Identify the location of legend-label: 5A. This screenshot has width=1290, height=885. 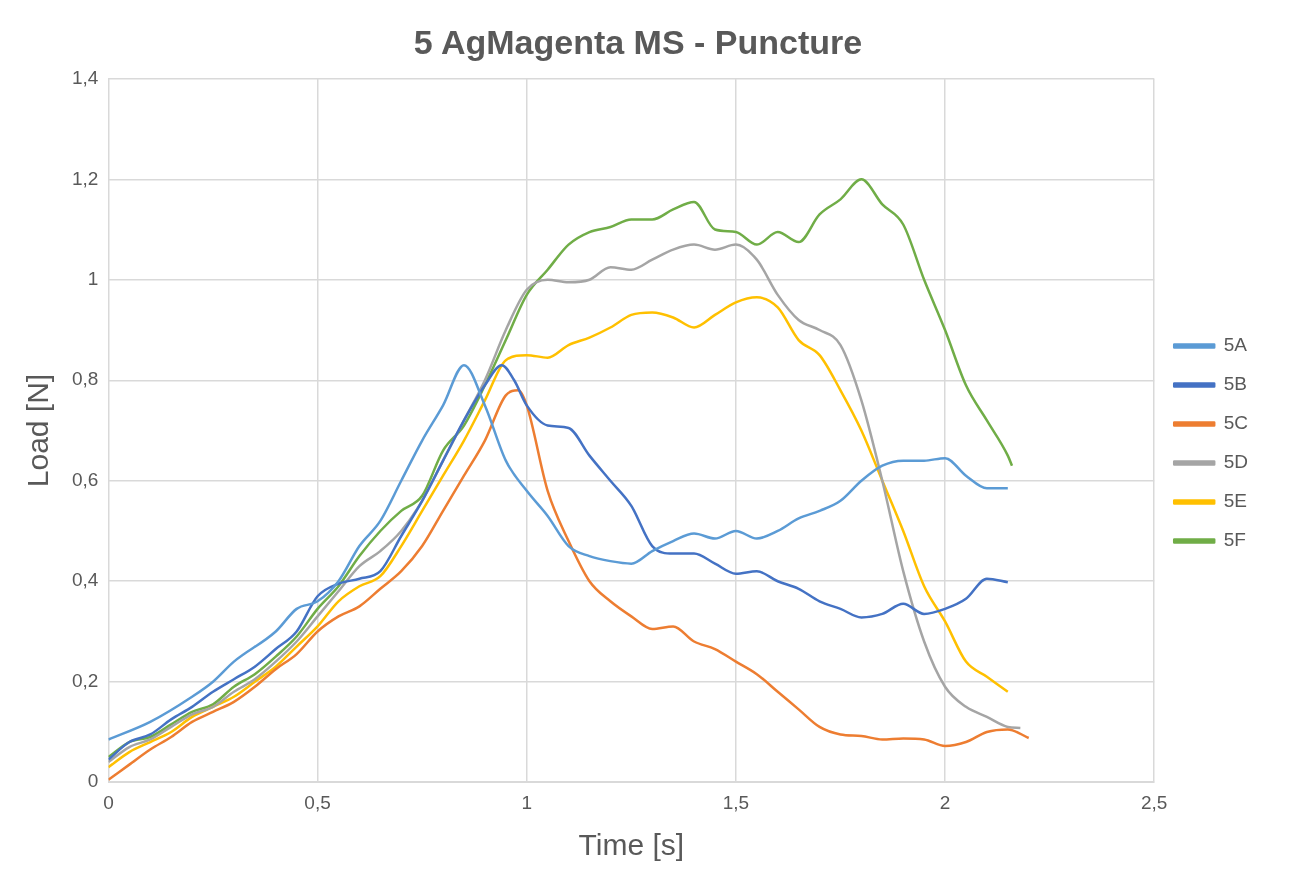
(1235, 345).